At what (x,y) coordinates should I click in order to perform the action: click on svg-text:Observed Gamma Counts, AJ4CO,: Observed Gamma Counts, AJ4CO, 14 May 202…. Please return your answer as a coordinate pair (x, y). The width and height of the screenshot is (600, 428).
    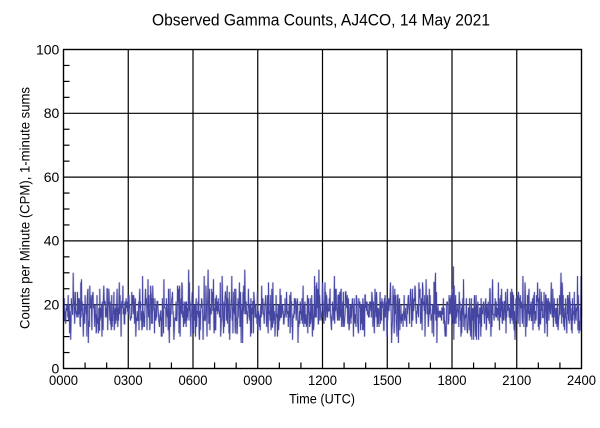
    Looking at the image, I should click on (321, 20).